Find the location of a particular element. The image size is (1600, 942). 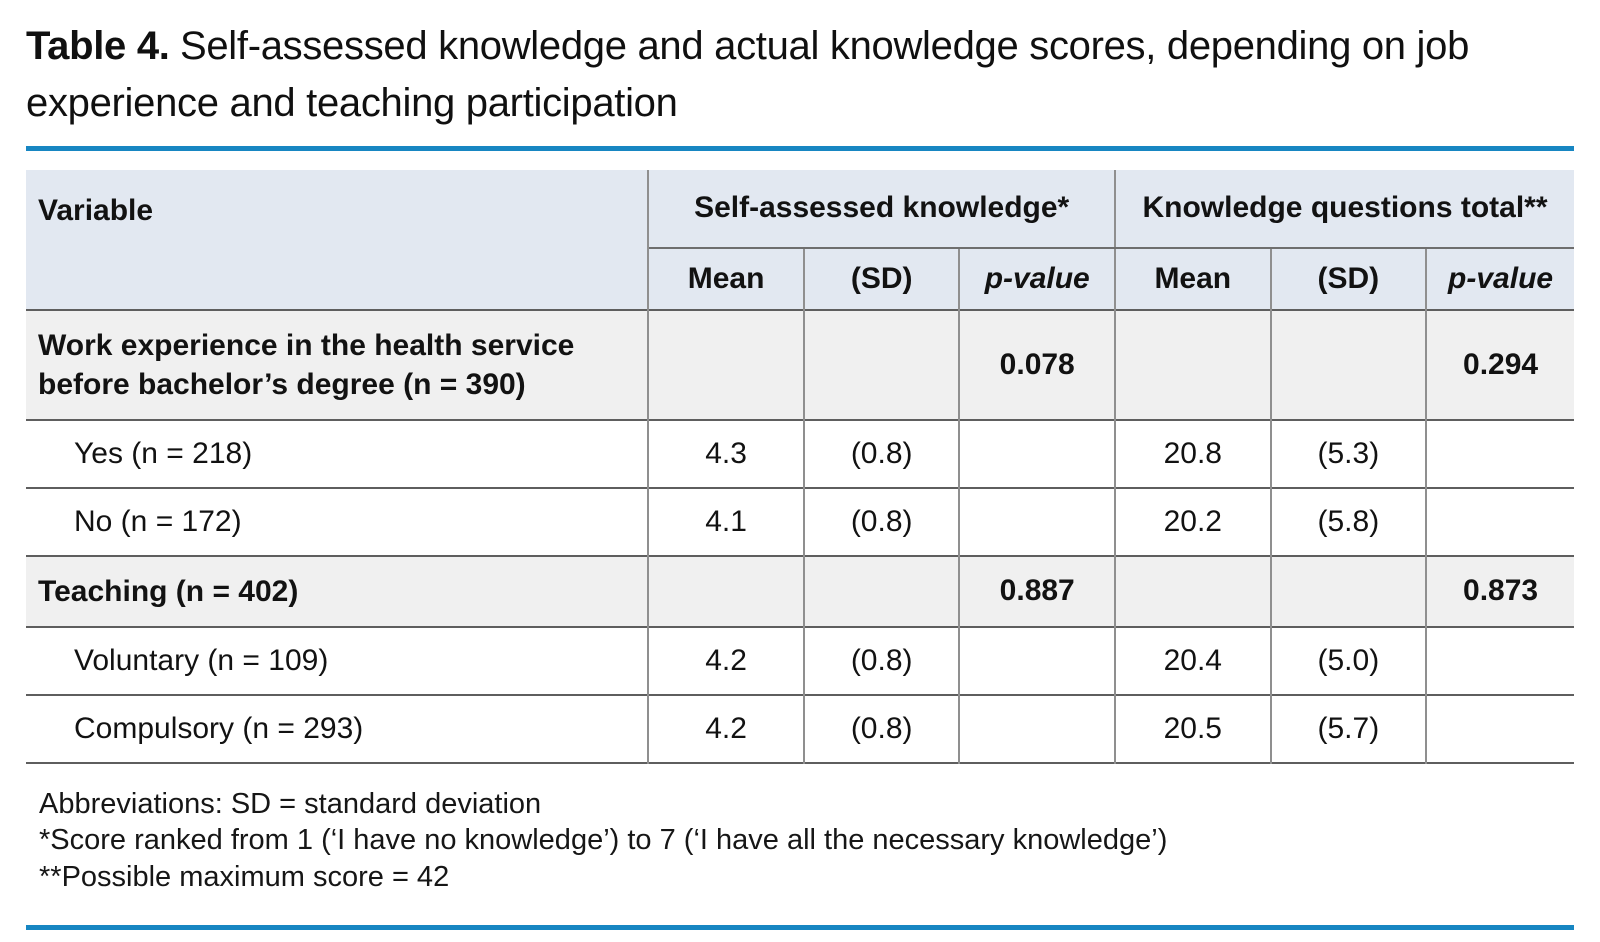

cell-mean-2: 20.2 is located at coordinates (1192, 521).